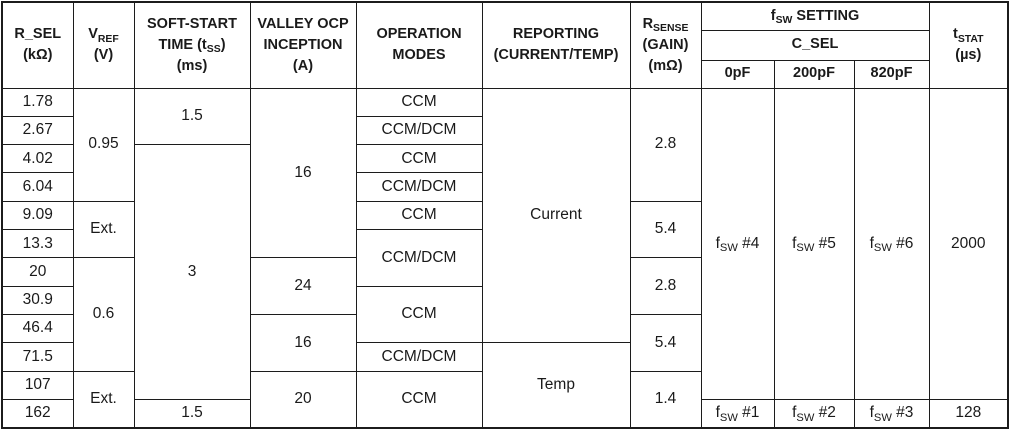 The image size is (1010, 434). I want to click on r-sel-value: 107, so click(37, 385).